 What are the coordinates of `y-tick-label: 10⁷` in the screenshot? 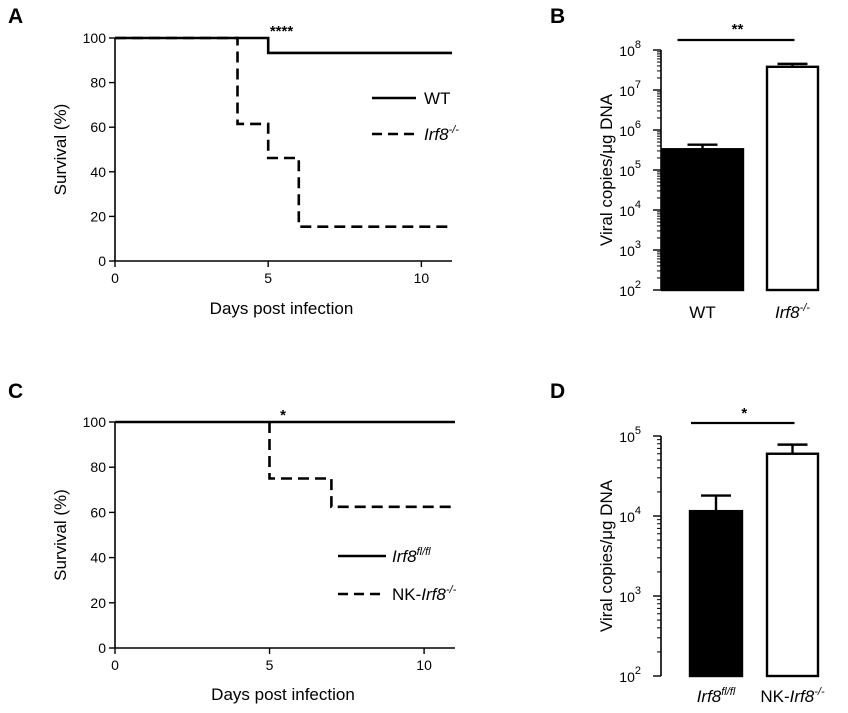 It's located at (630, 89).